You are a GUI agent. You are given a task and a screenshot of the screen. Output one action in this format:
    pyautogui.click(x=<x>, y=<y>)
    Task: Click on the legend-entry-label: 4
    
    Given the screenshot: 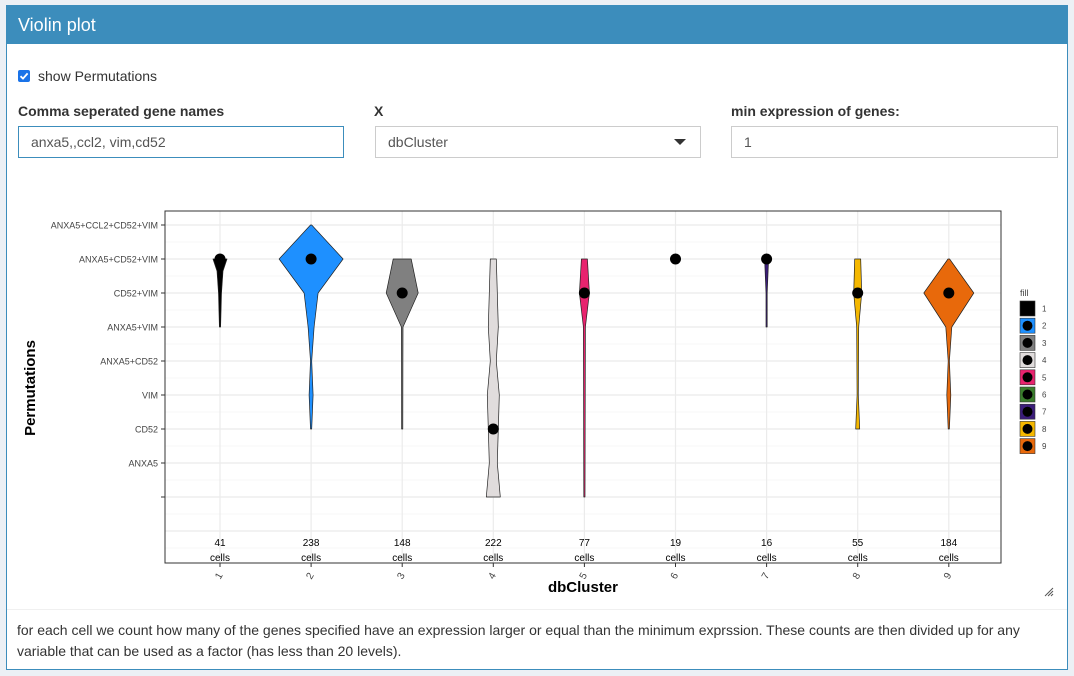 What is the action you would take?
    pyautogui.click(x=1044, y=360)
    